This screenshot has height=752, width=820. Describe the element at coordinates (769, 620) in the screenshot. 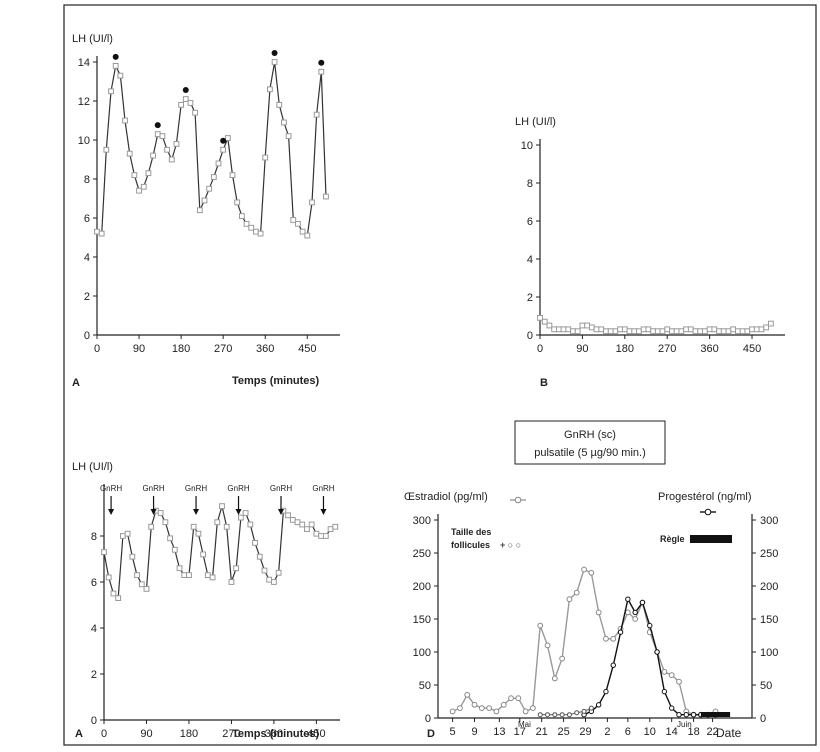

I see `panel-d-y-tick-label-right: 150` at that location.